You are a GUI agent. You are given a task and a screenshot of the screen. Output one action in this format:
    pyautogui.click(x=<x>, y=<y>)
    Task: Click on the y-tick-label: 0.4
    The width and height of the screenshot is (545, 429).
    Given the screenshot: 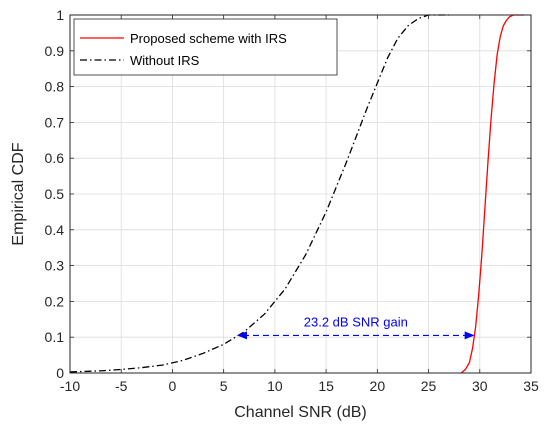 What is the action you would take?
    pyautogui.click(x=55, y=230)
    